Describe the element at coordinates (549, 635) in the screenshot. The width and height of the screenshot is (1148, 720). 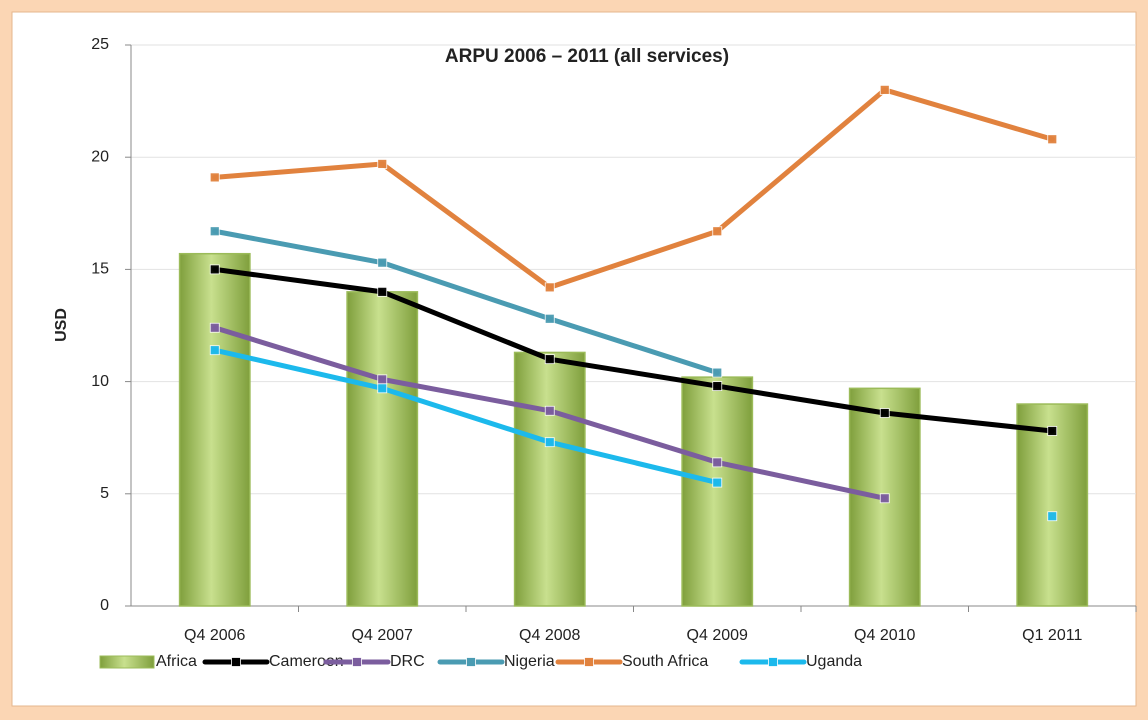
I see `x-tick-label: Q4 2008` at that location.